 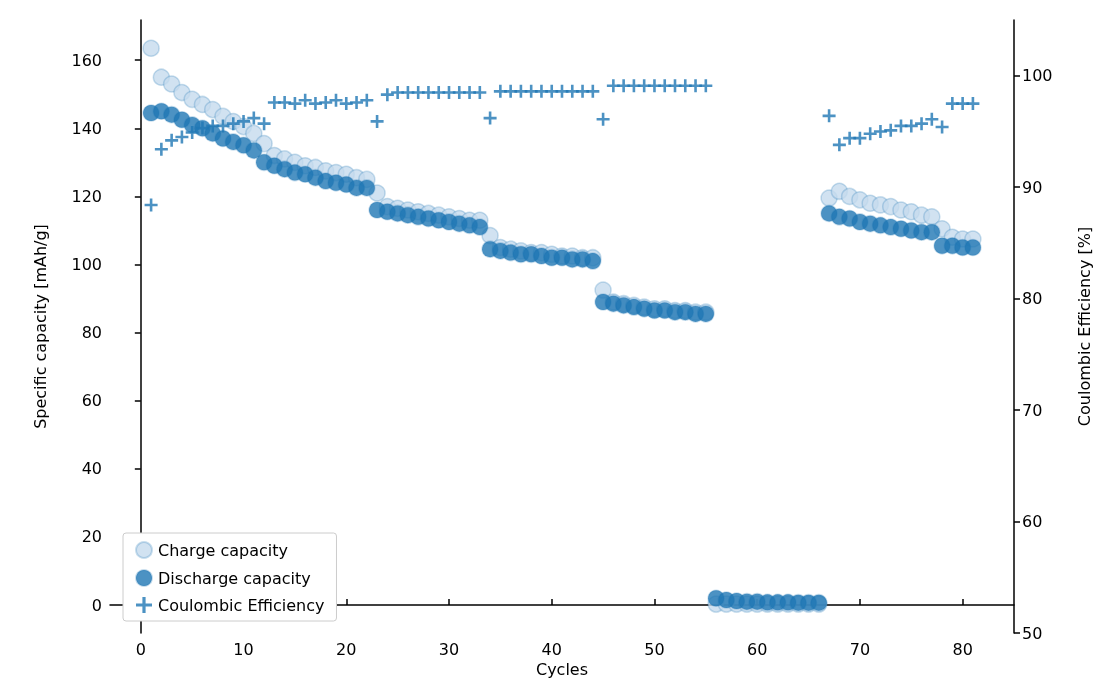 I want to click on y-tick-label: 60, so click(x=91, y=401).